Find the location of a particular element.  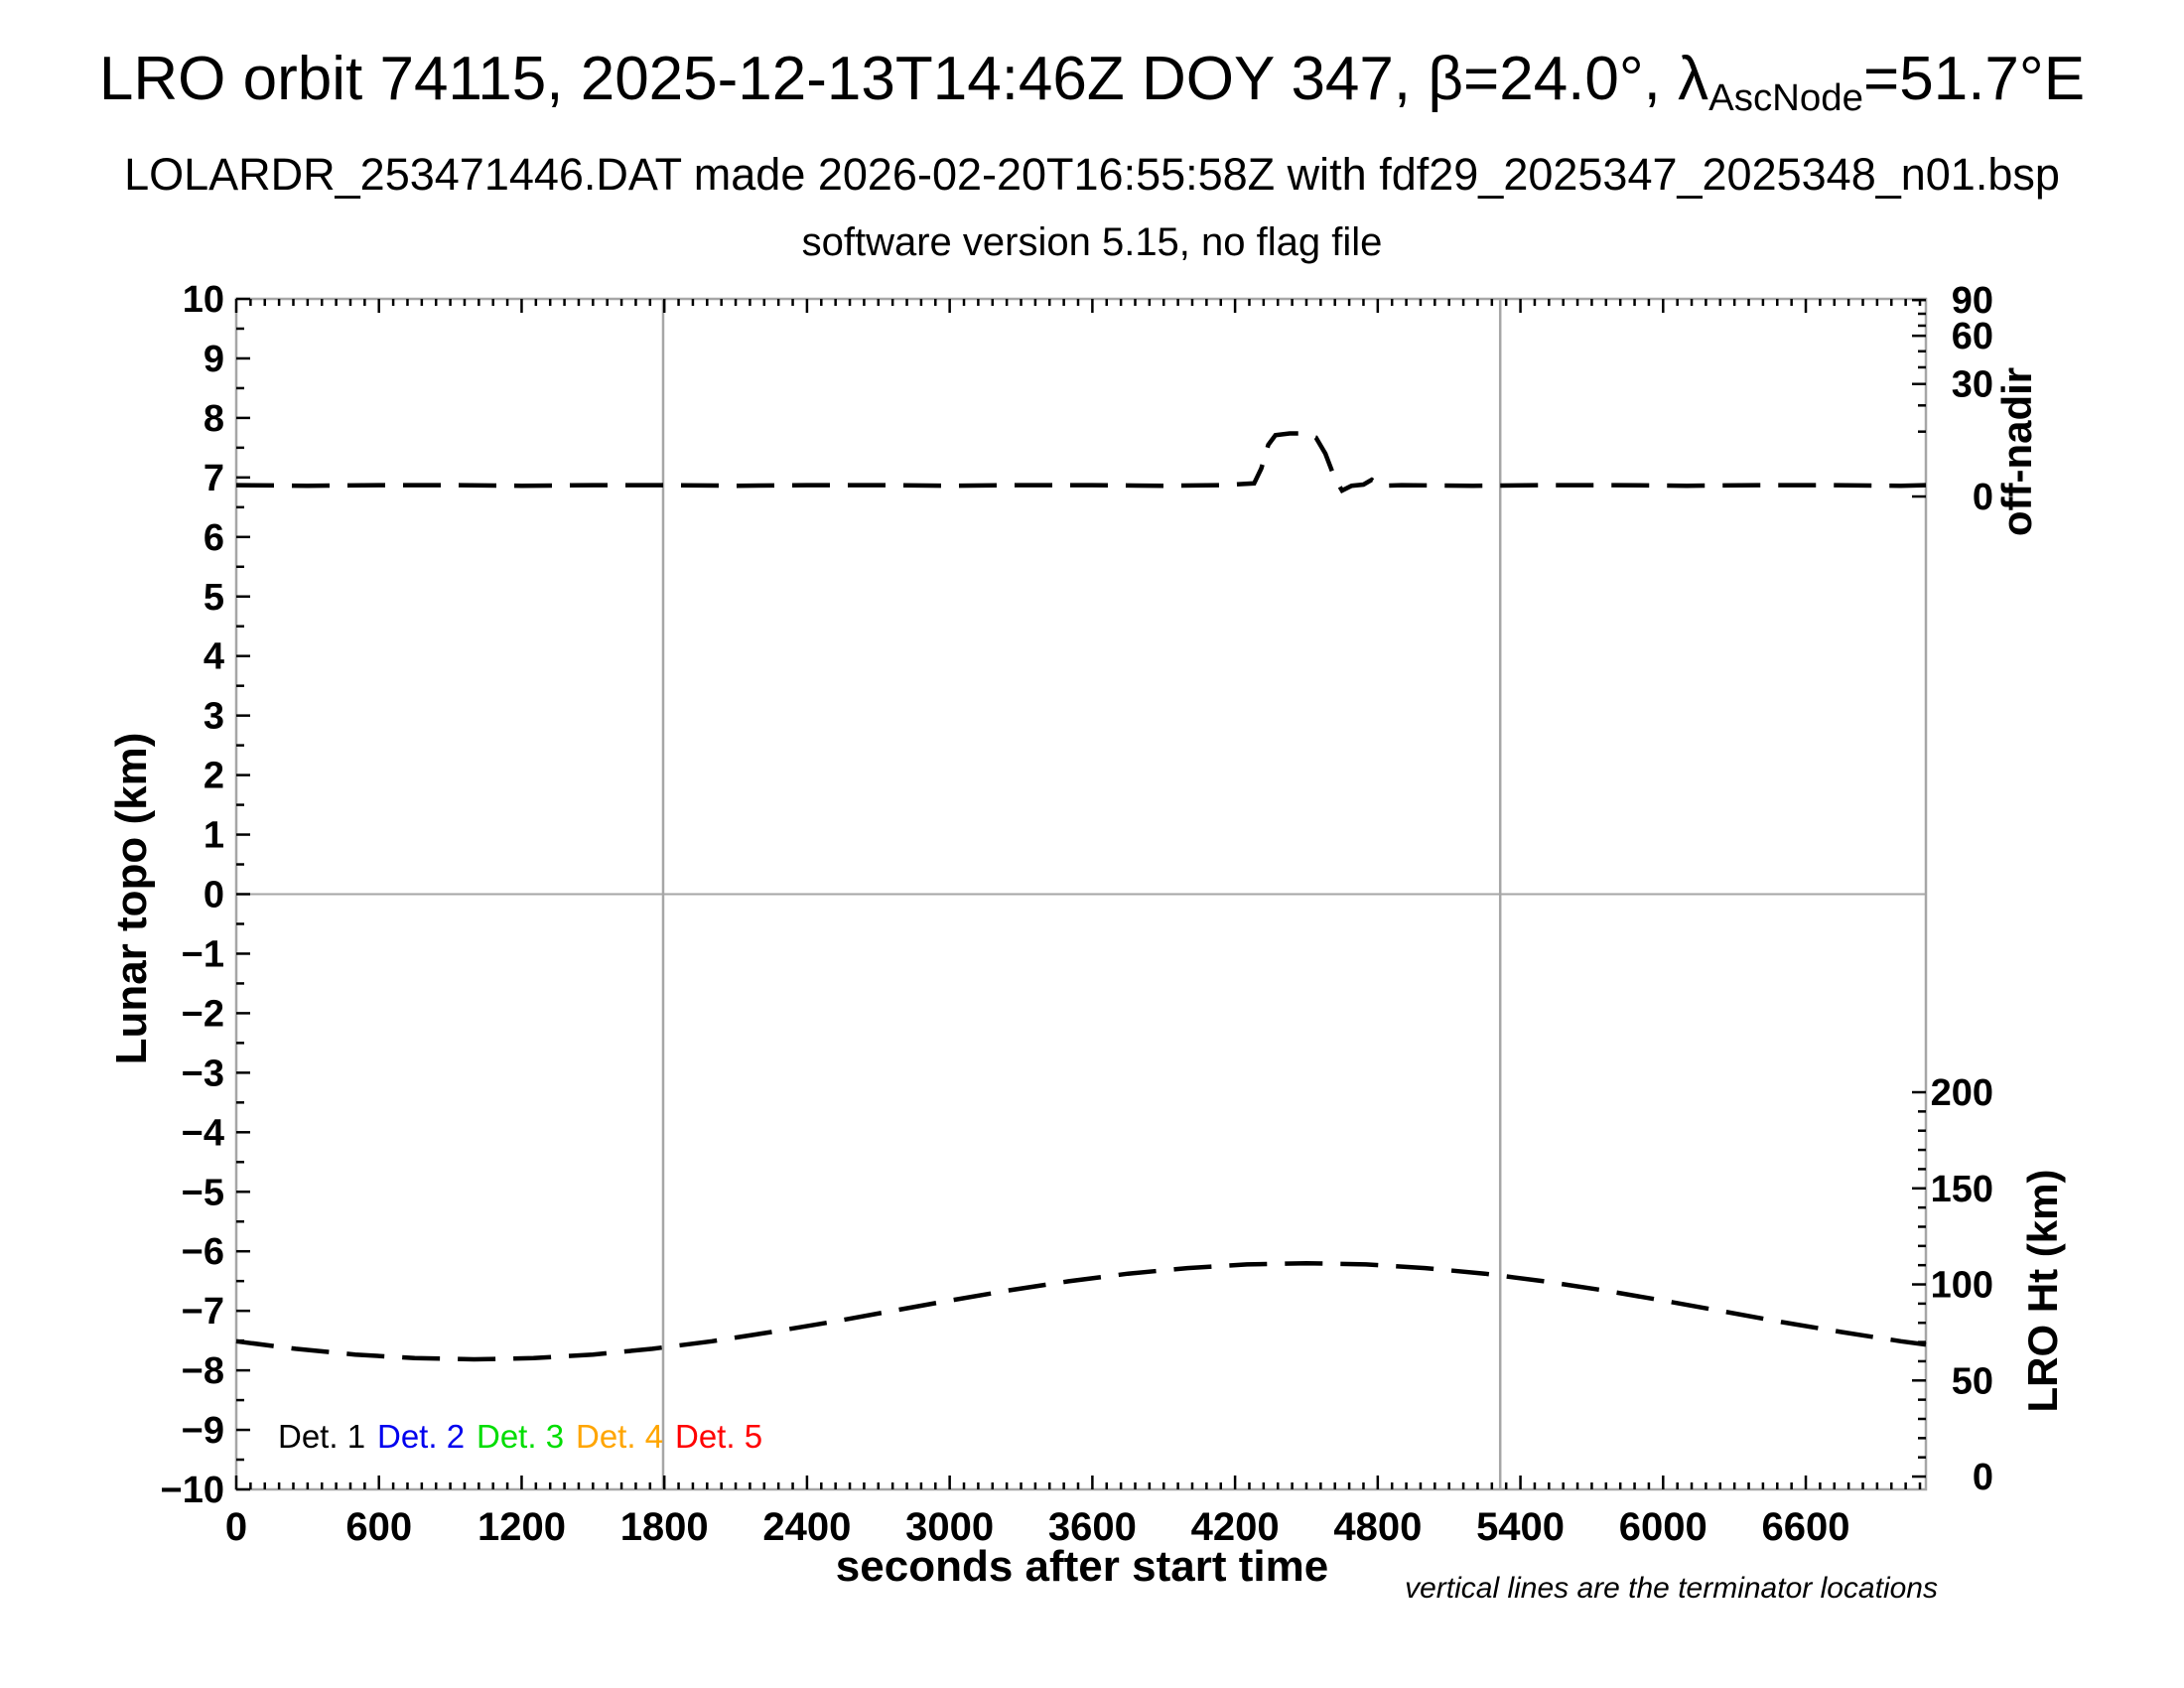

legend-item-det-1: Det. 1 is located at coordinates (322, 1436).